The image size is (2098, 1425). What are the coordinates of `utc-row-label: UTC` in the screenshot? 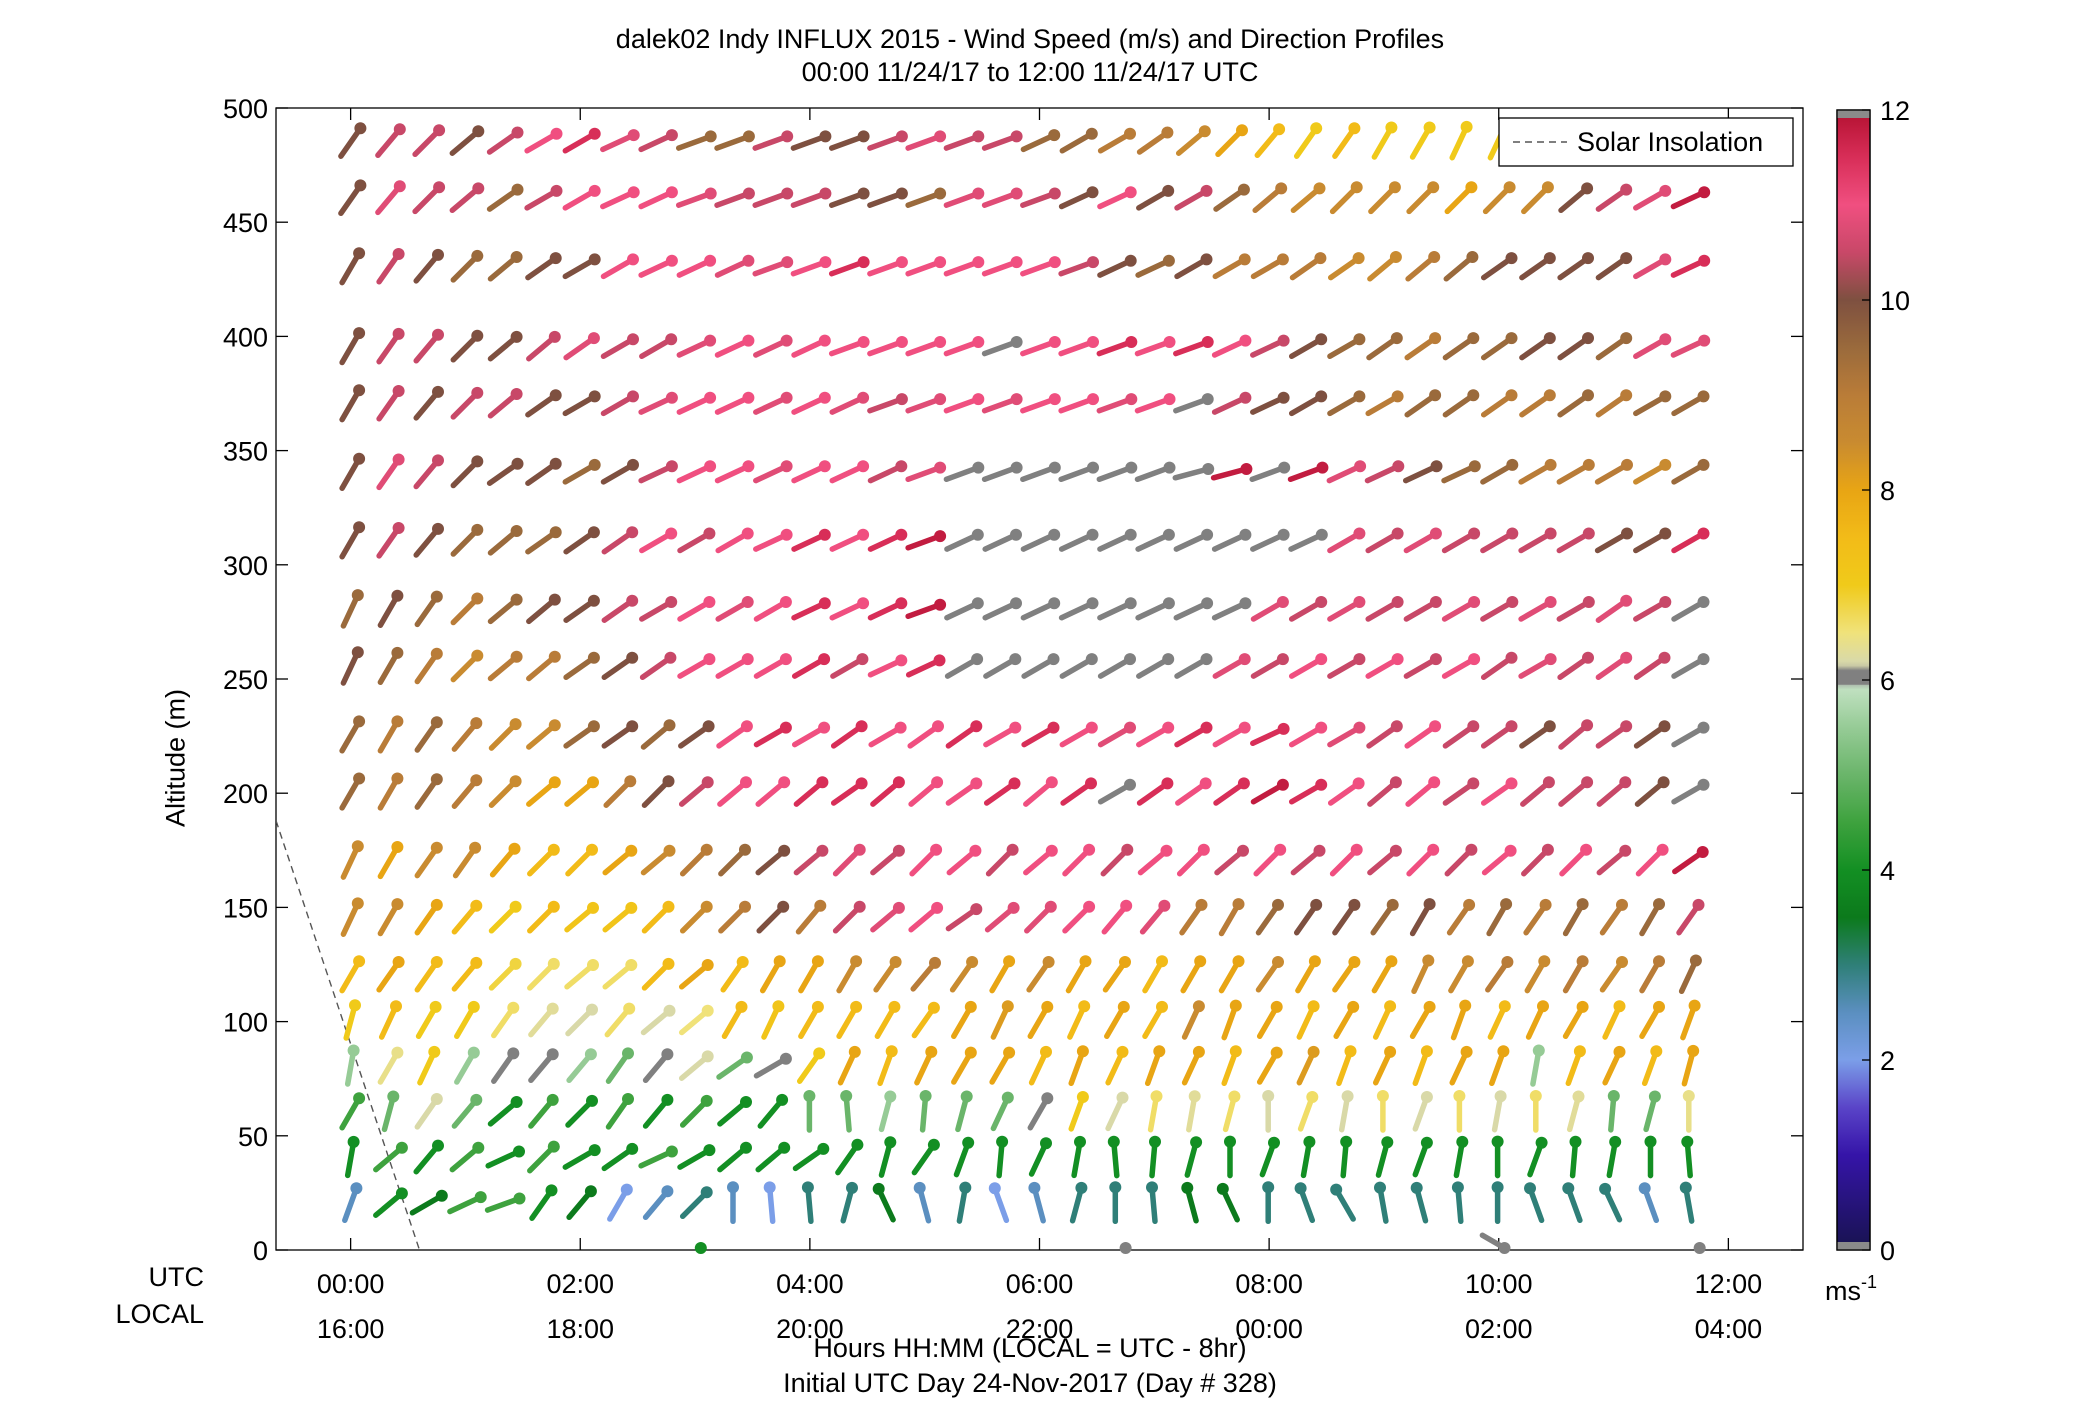 It's located at (176, 1277).